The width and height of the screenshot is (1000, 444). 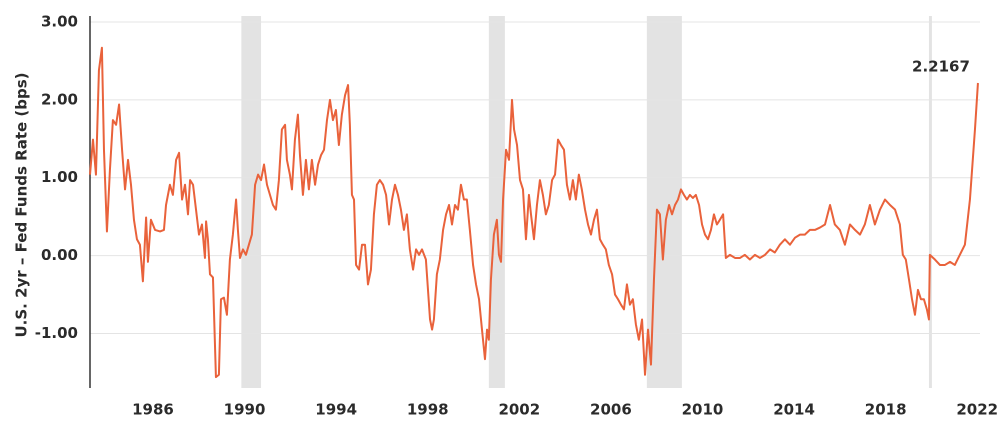 What do you see at coordinates (428, 410) in the screenshot?
I see `x-tick-label: 1998` at bounding box center [428, 410].